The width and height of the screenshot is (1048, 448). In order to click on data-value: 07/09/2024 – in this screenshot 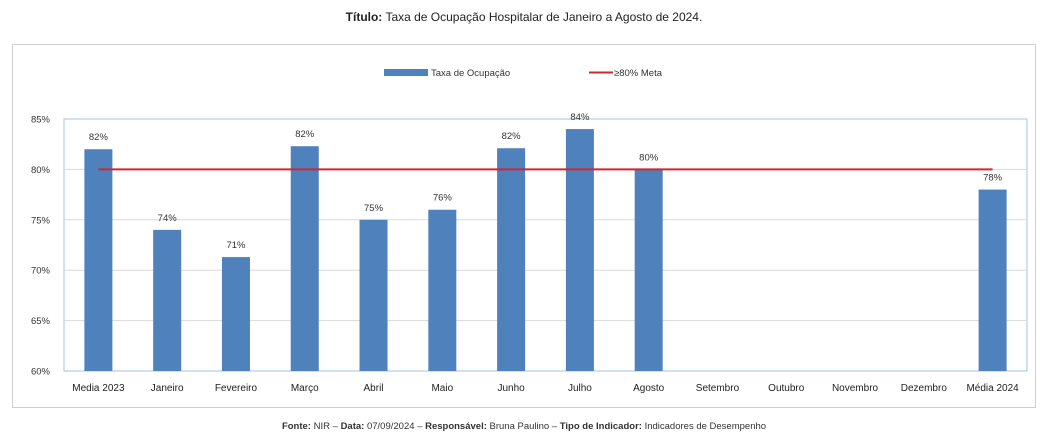, I will do `click(394, 426)`.